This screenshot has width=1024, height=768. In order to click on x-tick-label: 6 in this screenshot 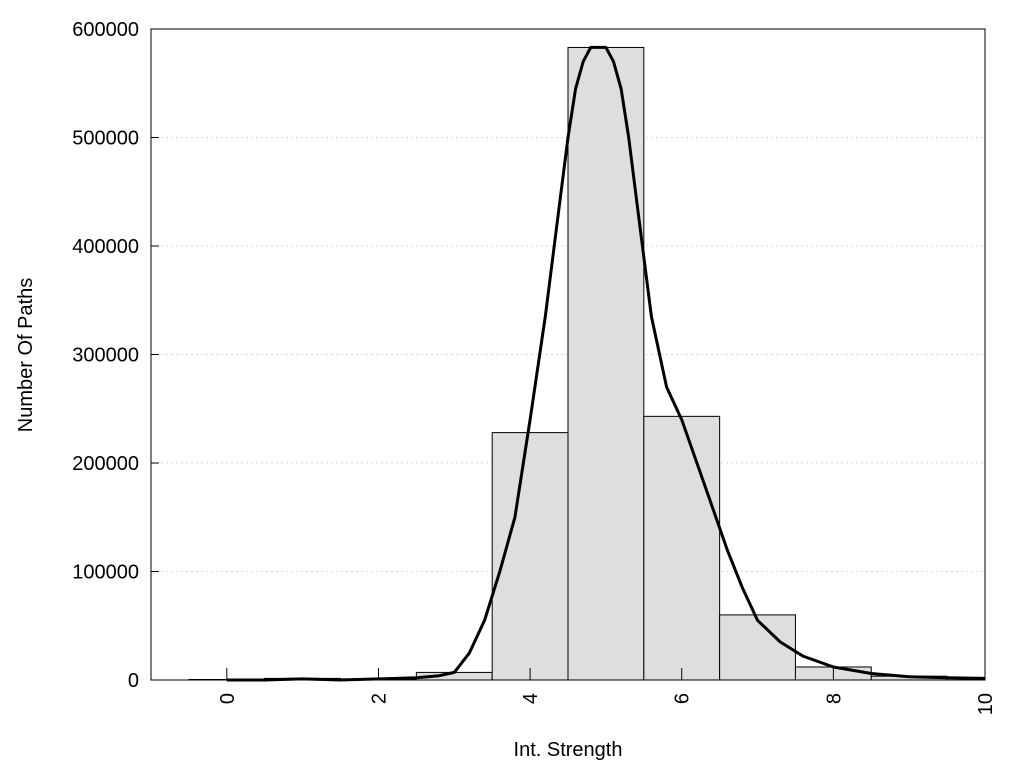, I will do `click(683, 698)`.